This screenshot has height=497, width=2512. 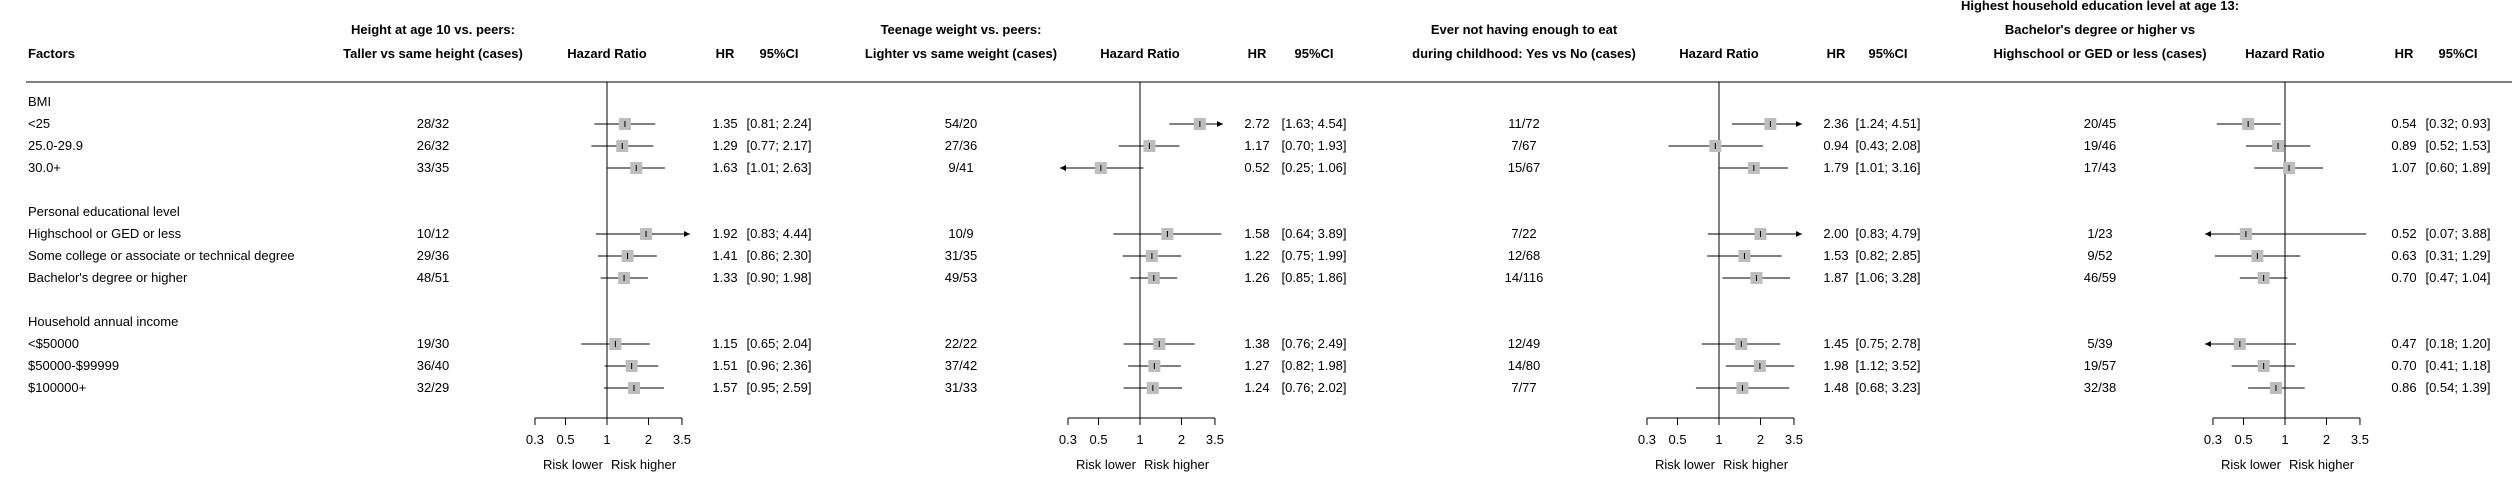 I want to click on cases-value: 9/41, so click(x=960, y=167).